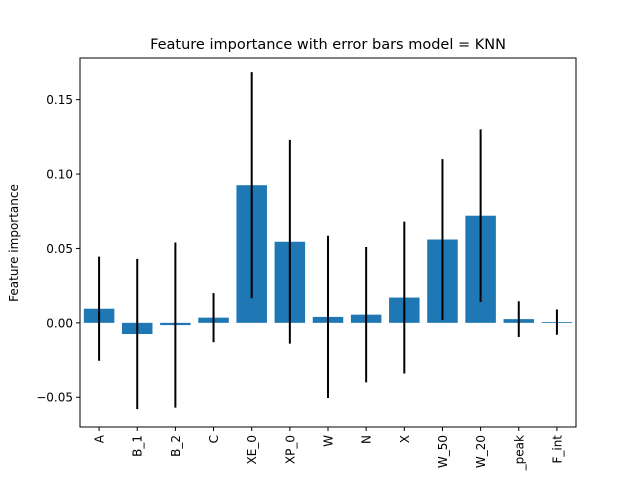  What do you see at coordinates (138, 446) in the screenshot?
I see `x-tick-label: B_1` at bounding box center [138, 446].